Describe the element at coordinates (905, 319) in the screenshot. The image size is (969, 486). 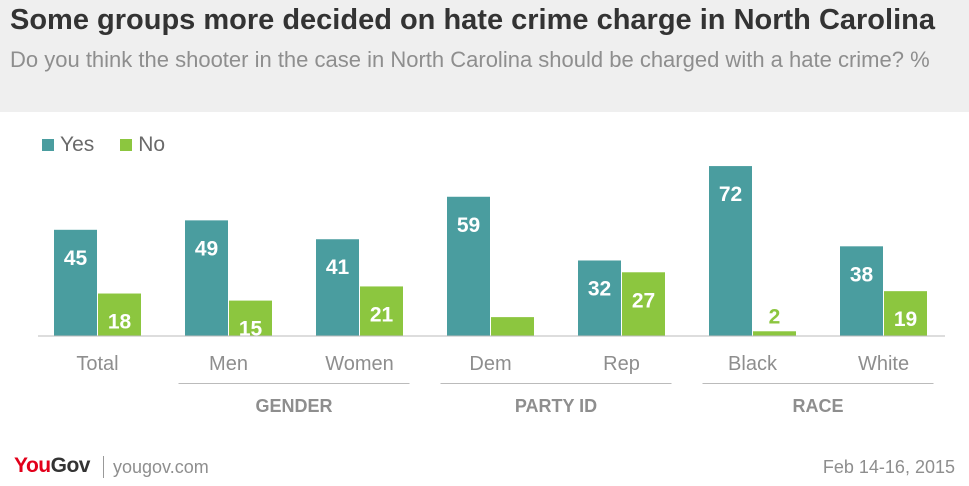
I see `data-label-no-white: 19` at that location.